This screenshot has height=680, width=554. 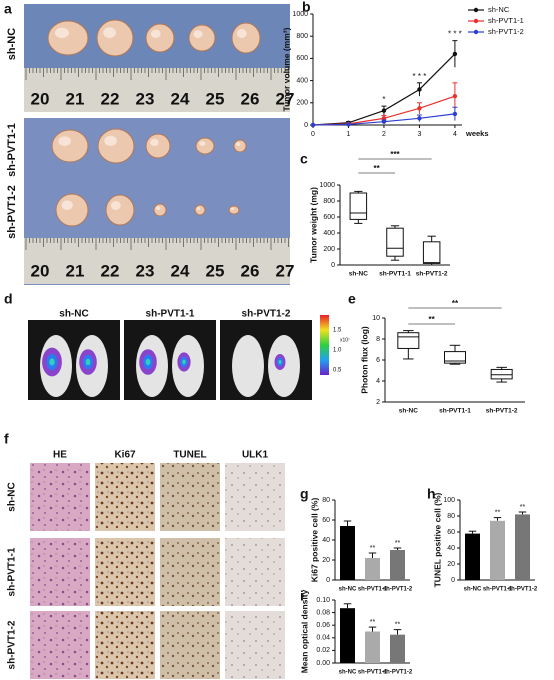 What do you see at coordinates (313, 225) in the screenshot?
I see `y-axis-label: Tumor weight (mg)` at bounding box center [313, 225].